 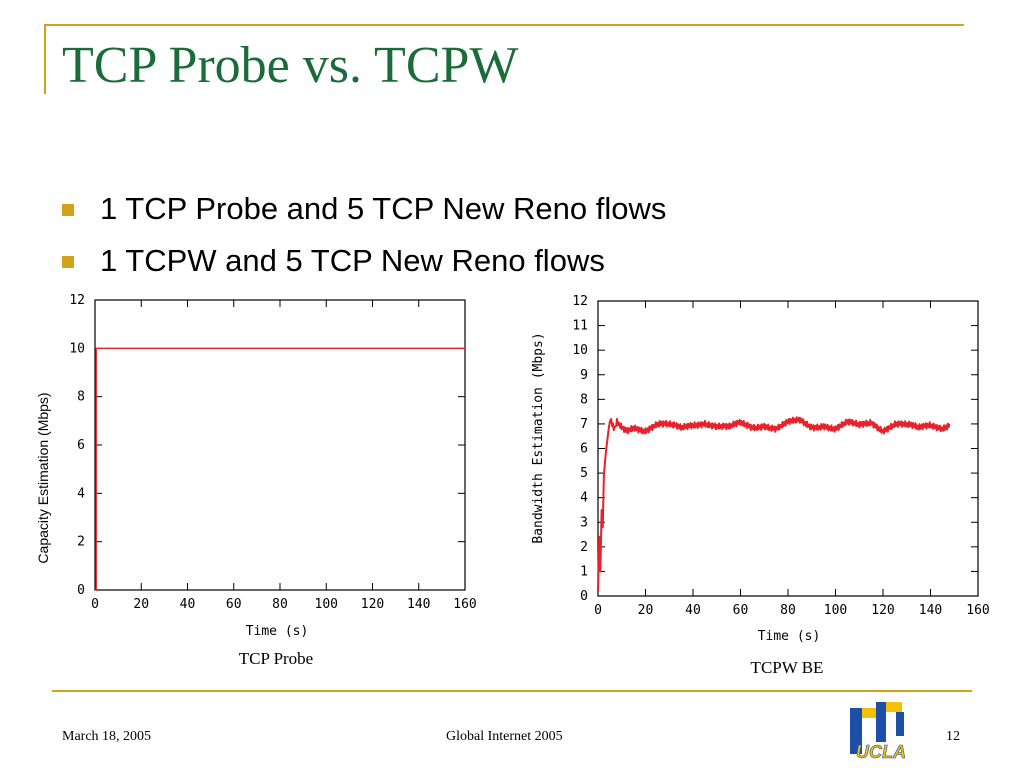 I want to click on y-tick-label: 3, so click(x=584, y=522).